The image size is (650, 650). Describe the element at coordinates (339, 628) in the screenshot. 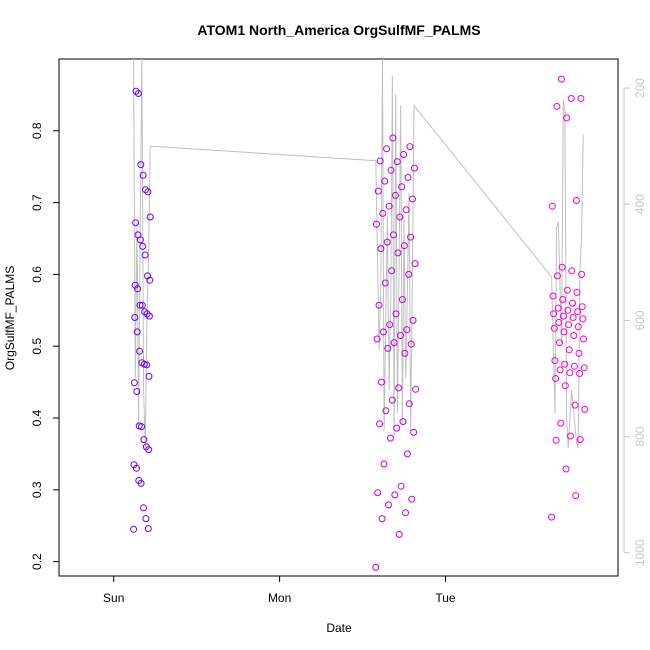

I see `x-axis-label: Date` at that location.